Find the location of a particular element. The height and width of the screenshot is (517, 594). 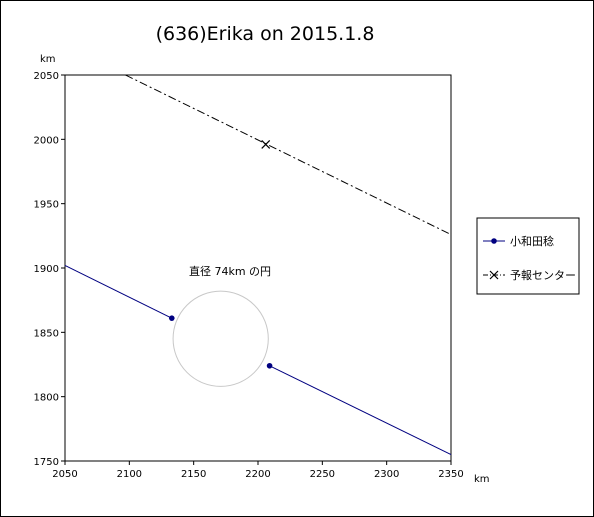

x-tick-label: 2150 is located at coordinates (193, 474).